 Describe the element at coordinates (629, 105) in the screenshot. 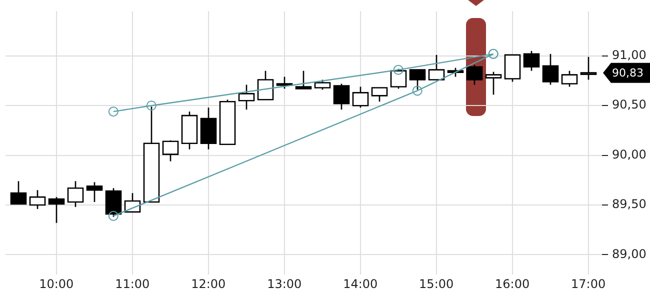

I see `y-tick-label: 90,50` at that location.